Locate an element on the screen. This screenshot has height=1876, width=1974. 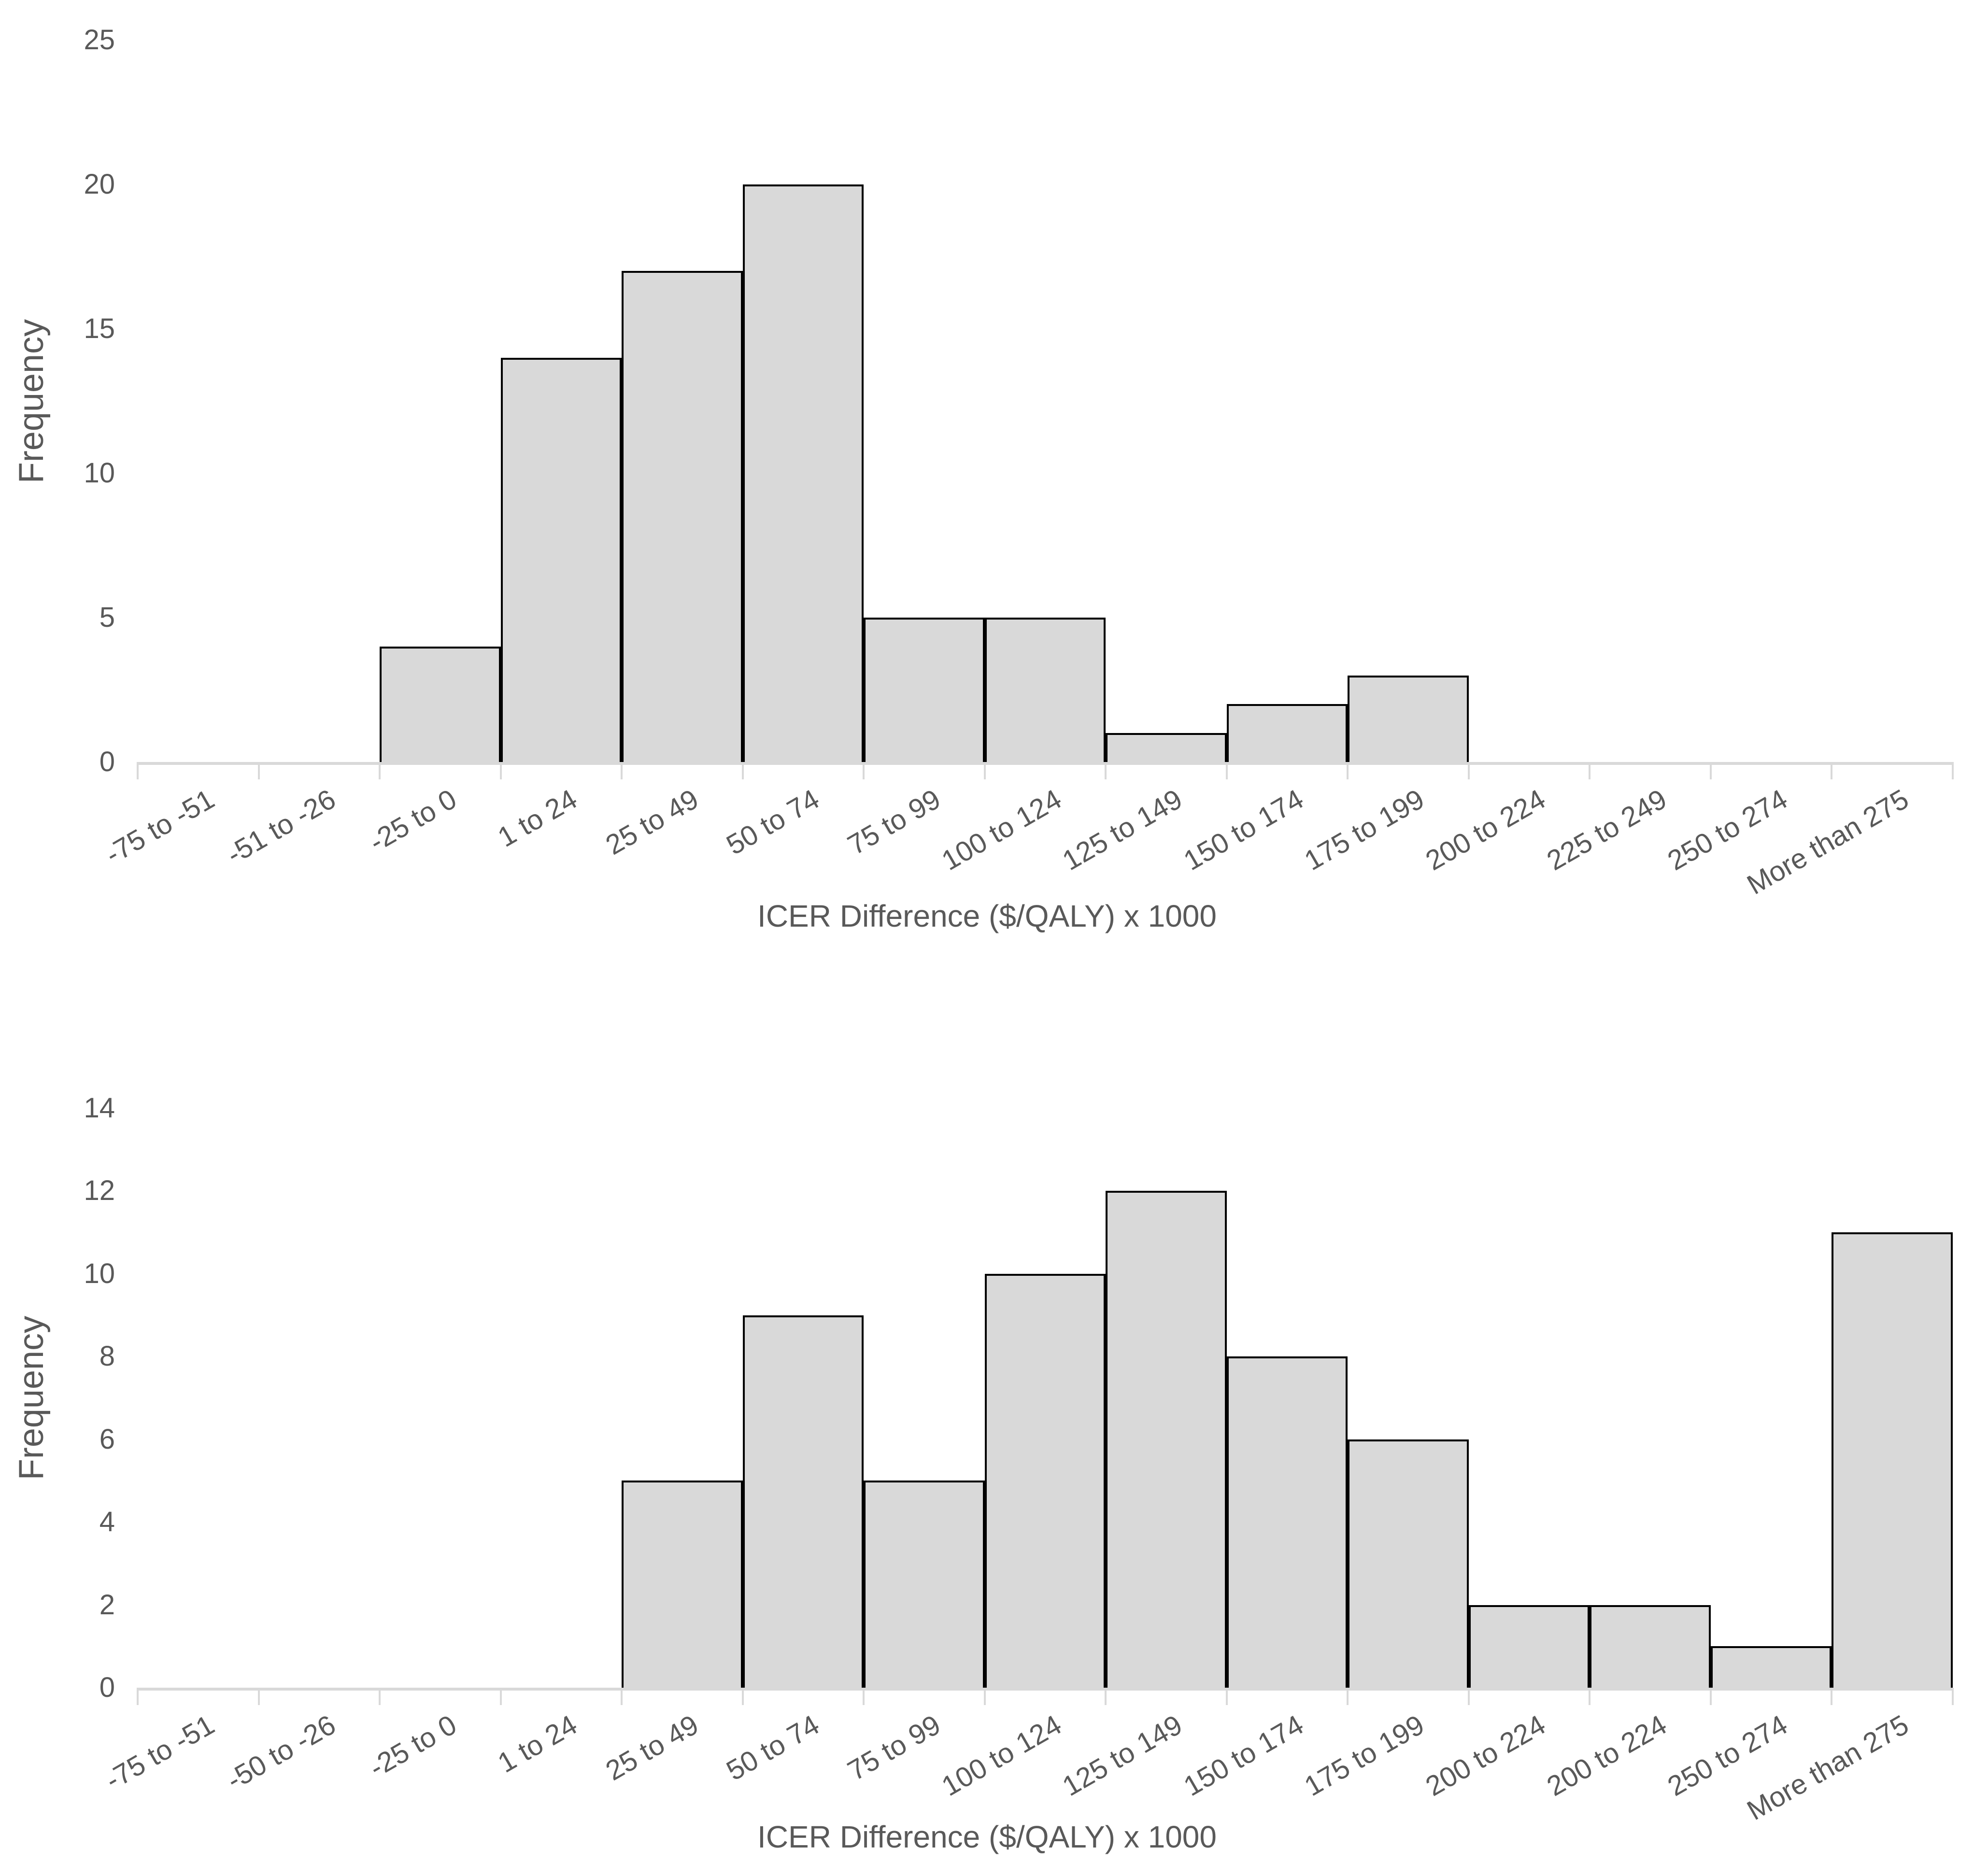
y-tick-label: 5 is located at coordinates (107, 617).